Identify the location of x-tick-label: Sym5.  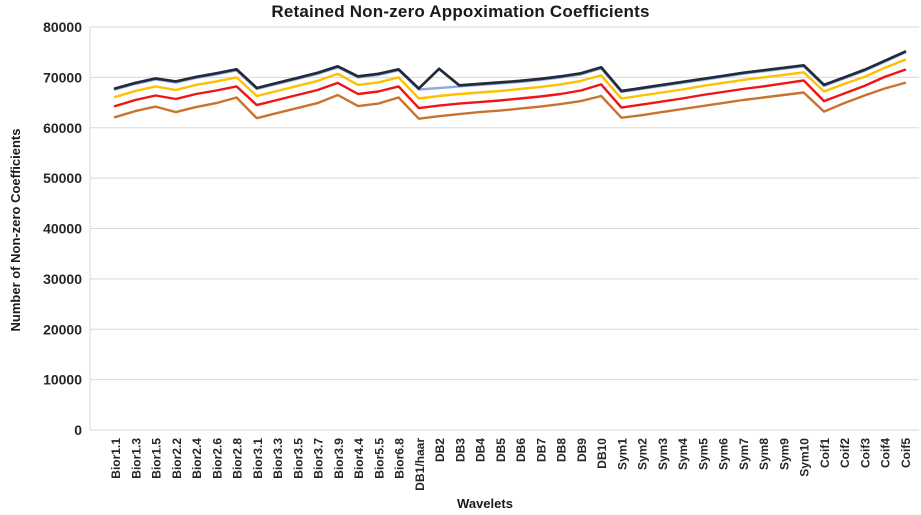
(703, 454).